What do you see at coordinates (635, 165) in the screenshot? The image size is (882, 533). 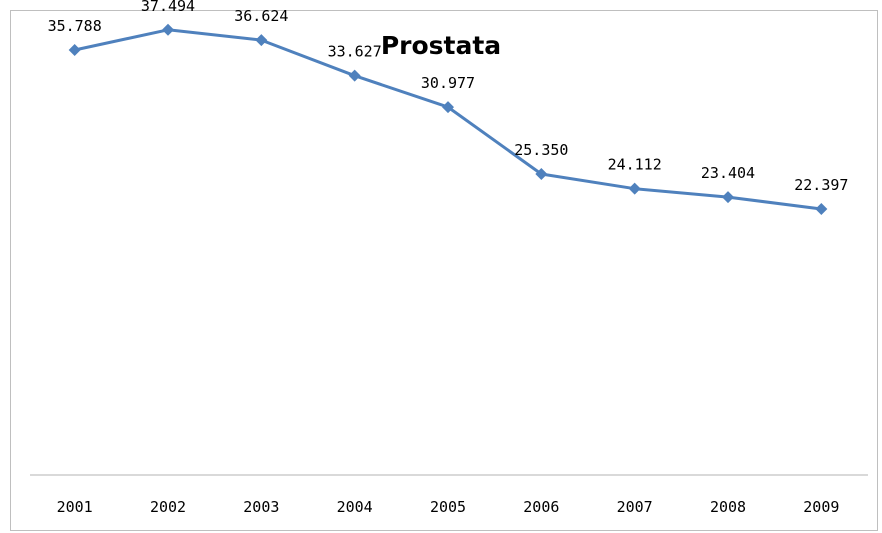 I see `data-label-2007: 24.112` at bounding box center [635, 165].